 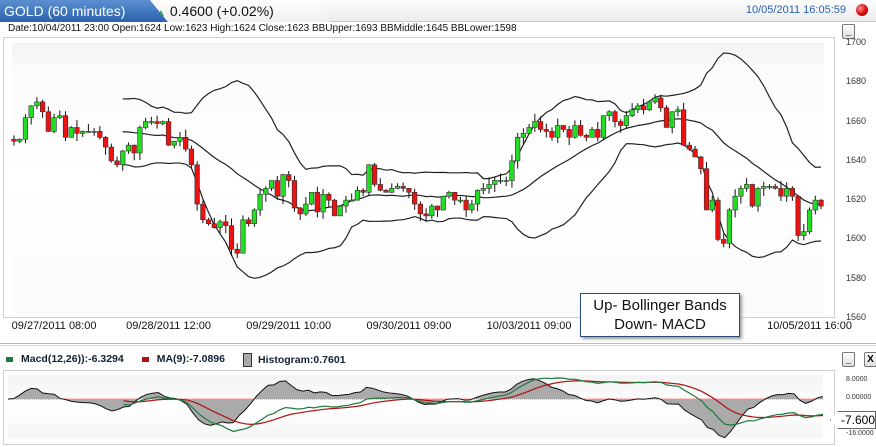 What do you see at coordinates (862, 10) in the screenshot?
I see `record-dot-icon` at bounding box center [862, 10].